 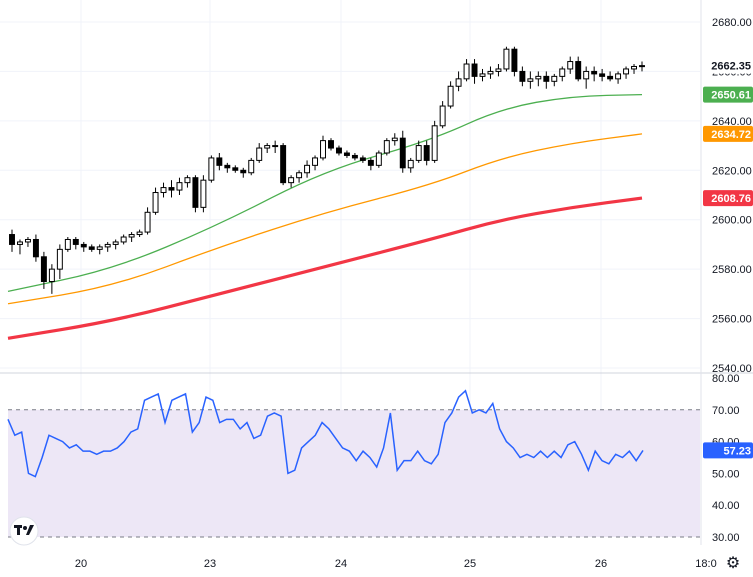 What do you see at coordinates (732, 221) in the screenshot?
I see `price-tick-label: 2600.00` at bounding box center [732, 221].